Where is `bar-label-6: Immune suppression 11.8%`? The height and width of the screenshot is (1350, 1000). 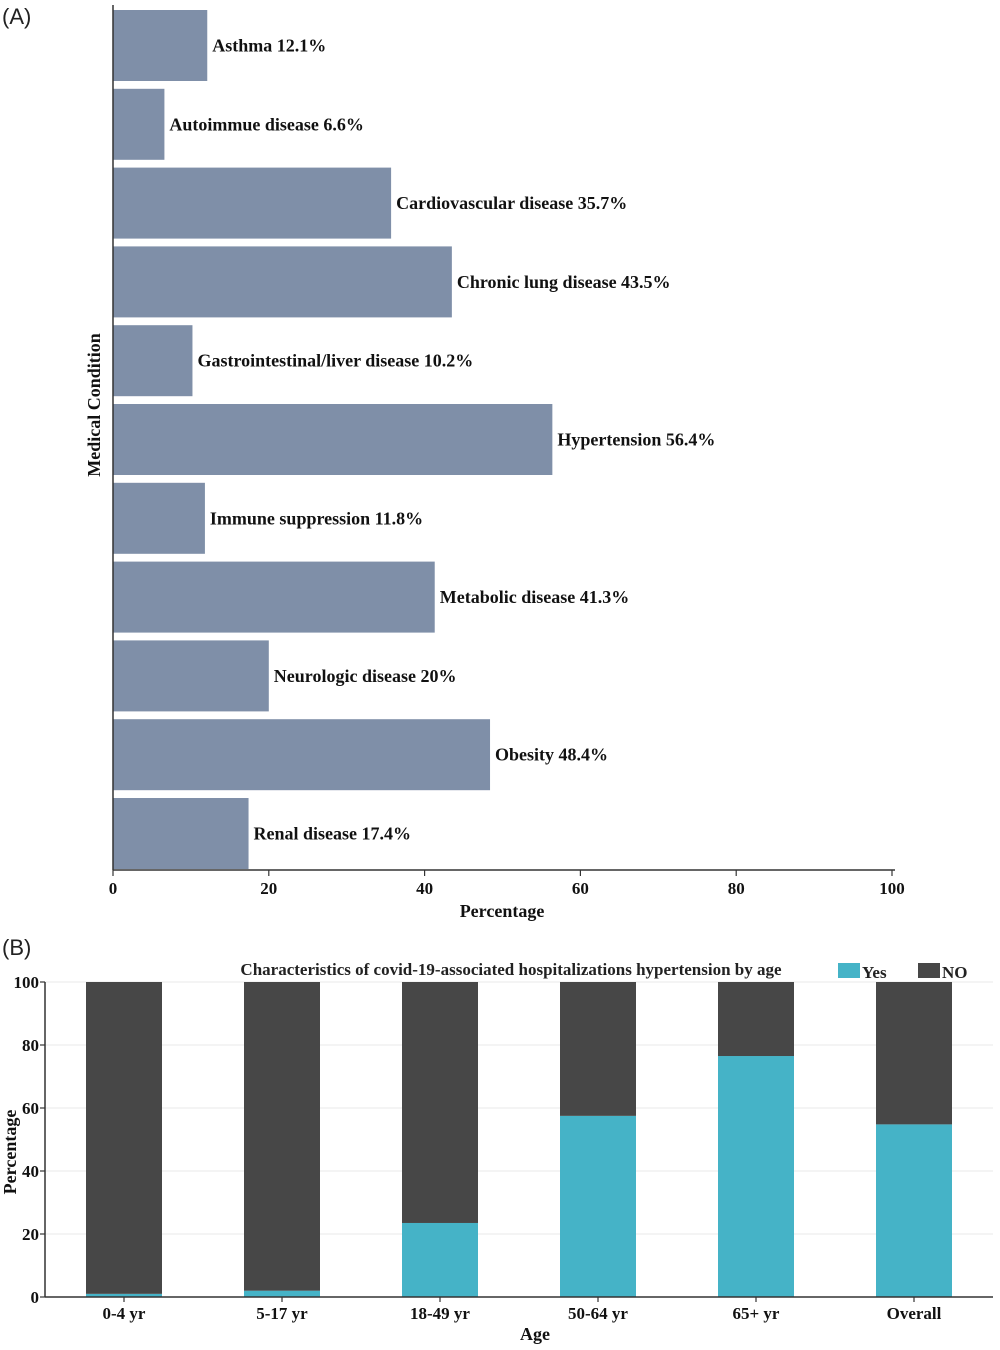 bar-label-6: Immune suppression 11.8% is located at coordinates (316, 518).